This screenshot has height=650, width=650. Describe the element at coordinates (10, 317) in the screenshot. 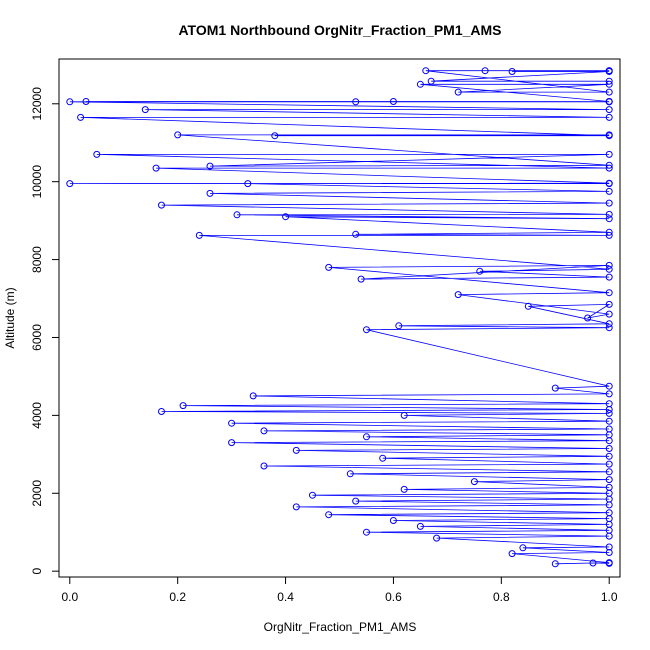

I see `y-axis-label: Altitude (m)` at that location.